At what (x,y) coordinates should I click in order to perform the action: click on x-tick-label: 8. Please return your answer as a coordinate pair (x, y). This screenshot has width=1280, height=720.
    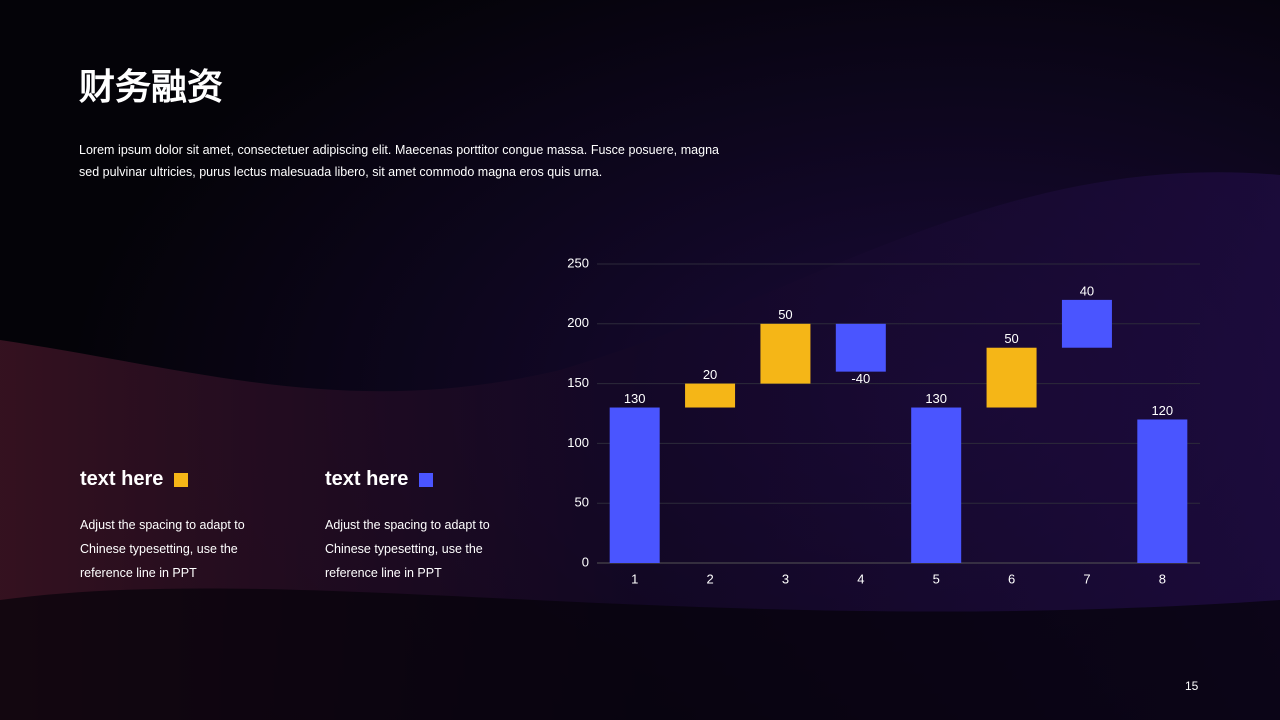
    Looking at the image, I should click on (1162, 578).